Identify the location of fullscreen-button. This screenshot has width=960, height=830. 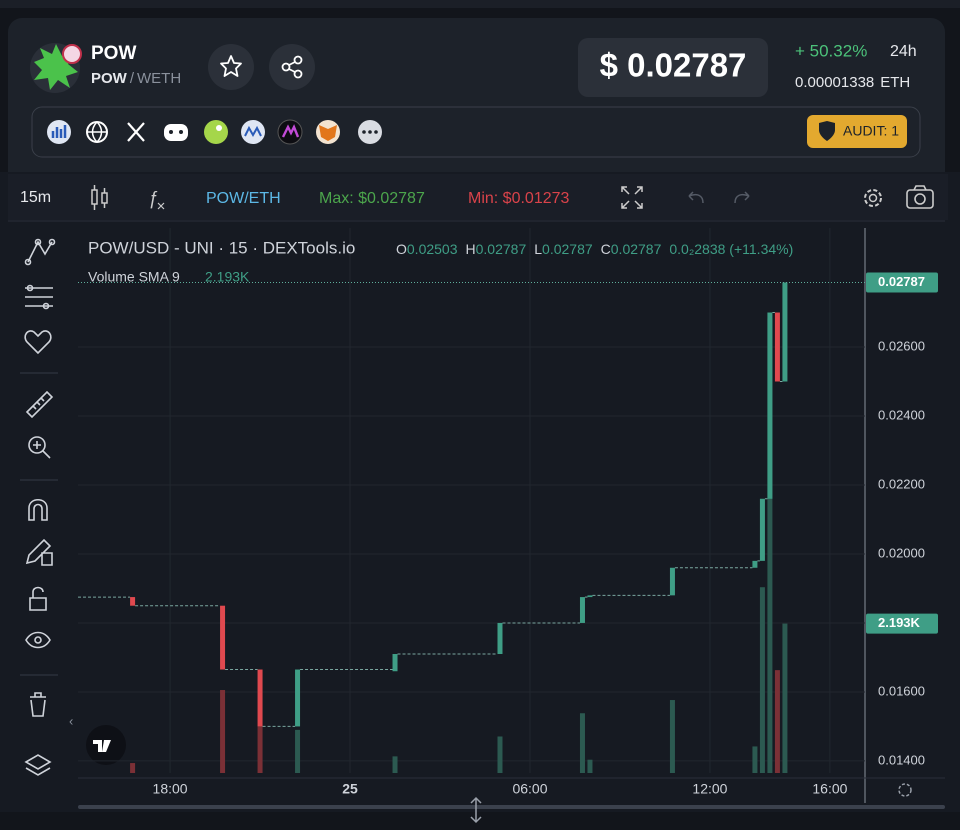
(632, 197).